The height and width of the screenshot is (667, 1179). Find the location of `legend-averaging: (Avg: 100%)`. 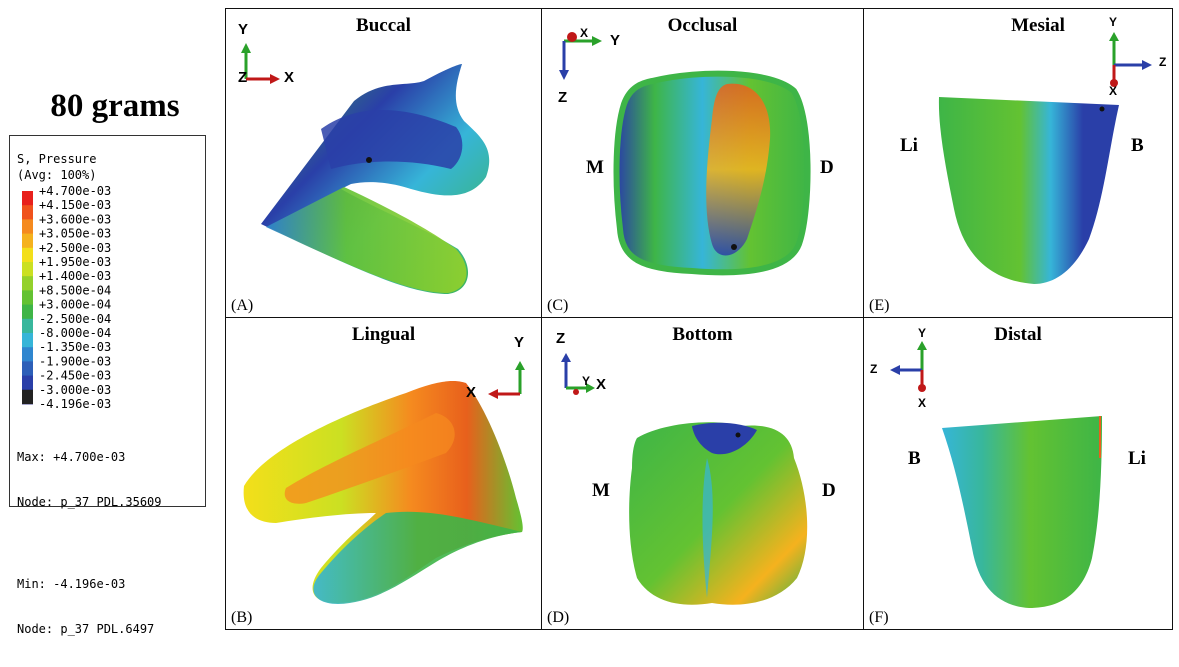

legend-averaging: (Avg: 100%) is located at coordinates (57, 175).